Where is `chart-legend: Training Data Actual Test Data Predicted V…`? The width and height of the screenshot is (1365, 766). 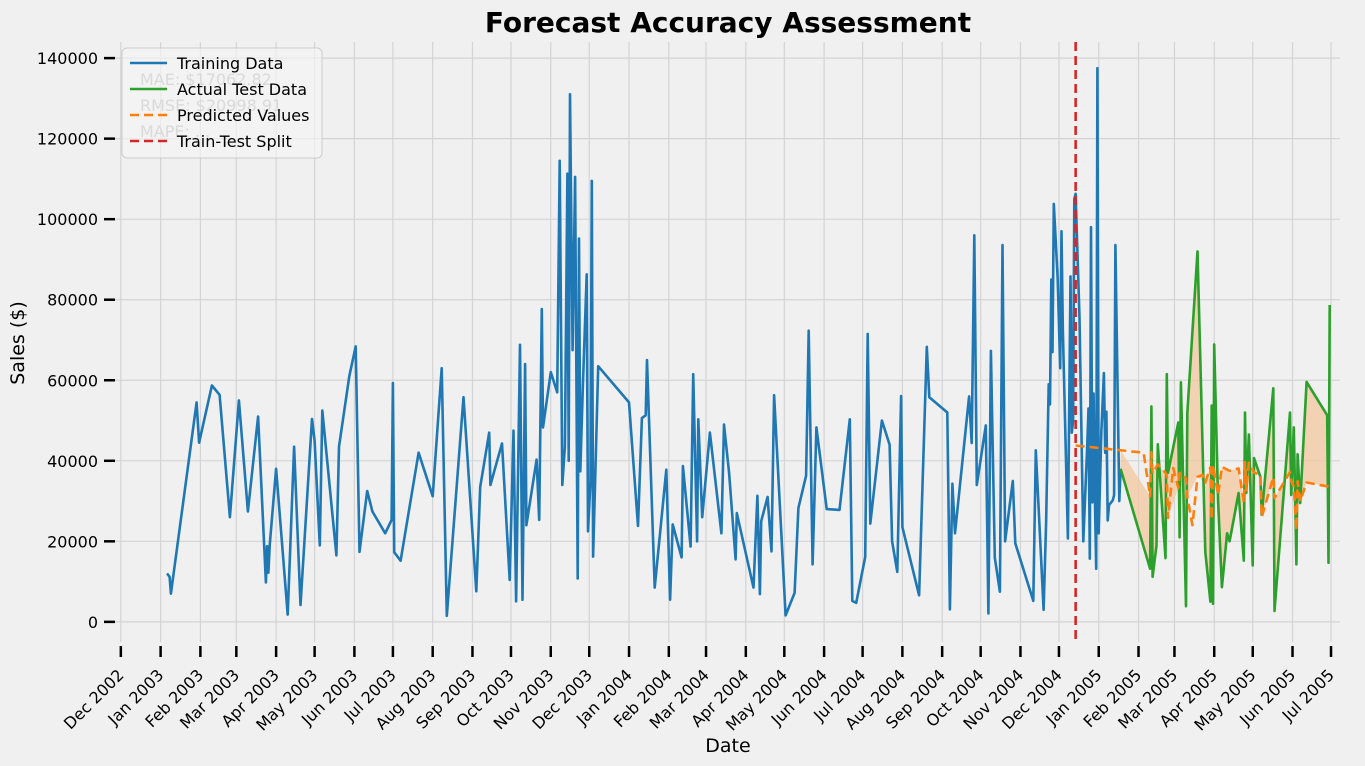 chart-legend: Training Data Actual Test Data Predicted V… is located at coordinates (222, 103).